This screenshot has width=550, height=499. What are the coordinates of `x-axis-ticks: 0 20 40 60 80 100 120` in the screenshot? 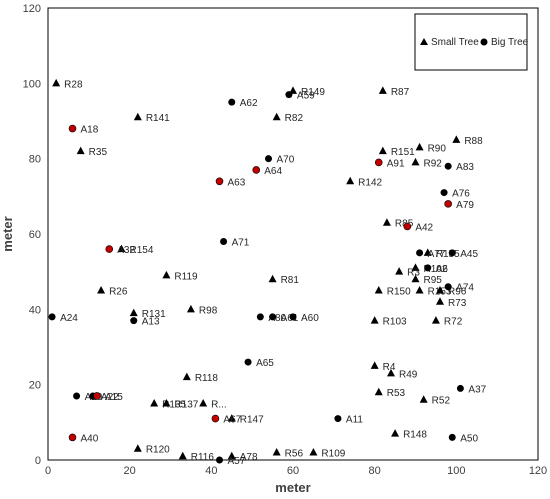 It's located at (296, 471).